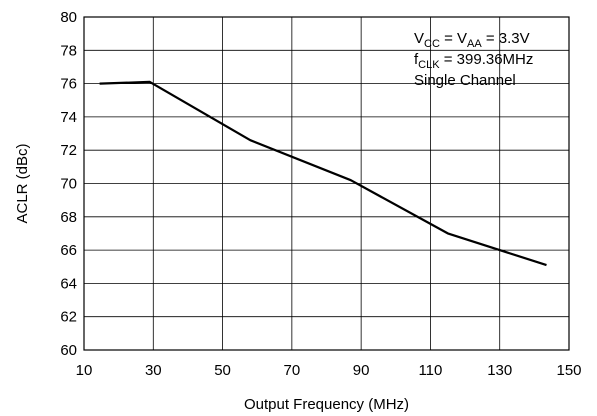 Image resolution: width=597 pixels, height=416 pixels. What do you see at coordinates (453, 38) in the screenshot?
I see `vaa-symbol: = V` at bounding box center [453, 38].